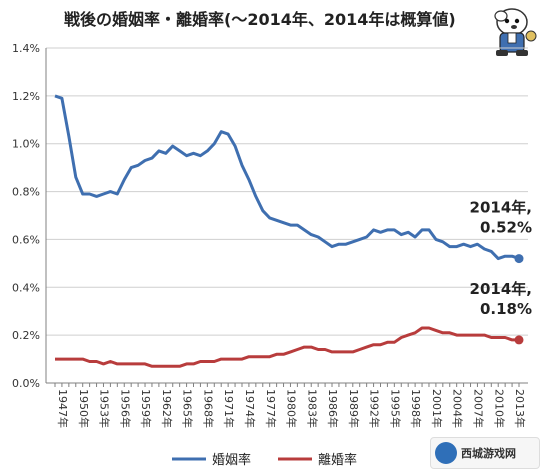 This screenshot has width=544, height=473. Describe the element at coordinates (26, 287) in the screenshot. I see `y-tick-label: 0.4%` at that location.